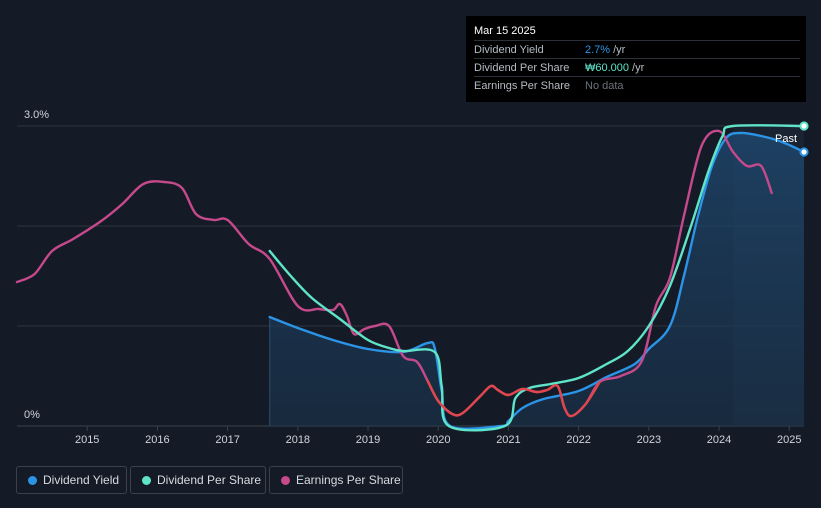  I want to click on tooltip-value: ₩60.000/yr, so click(615, 68).